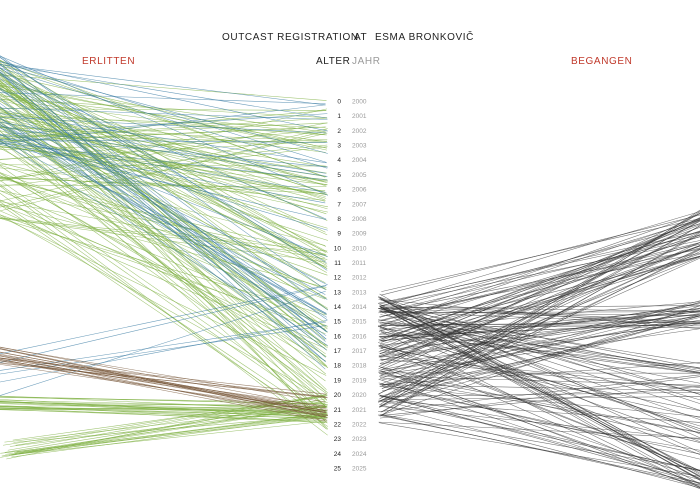  I want to click on year-tick-2022: 2022, so click(359, 424).